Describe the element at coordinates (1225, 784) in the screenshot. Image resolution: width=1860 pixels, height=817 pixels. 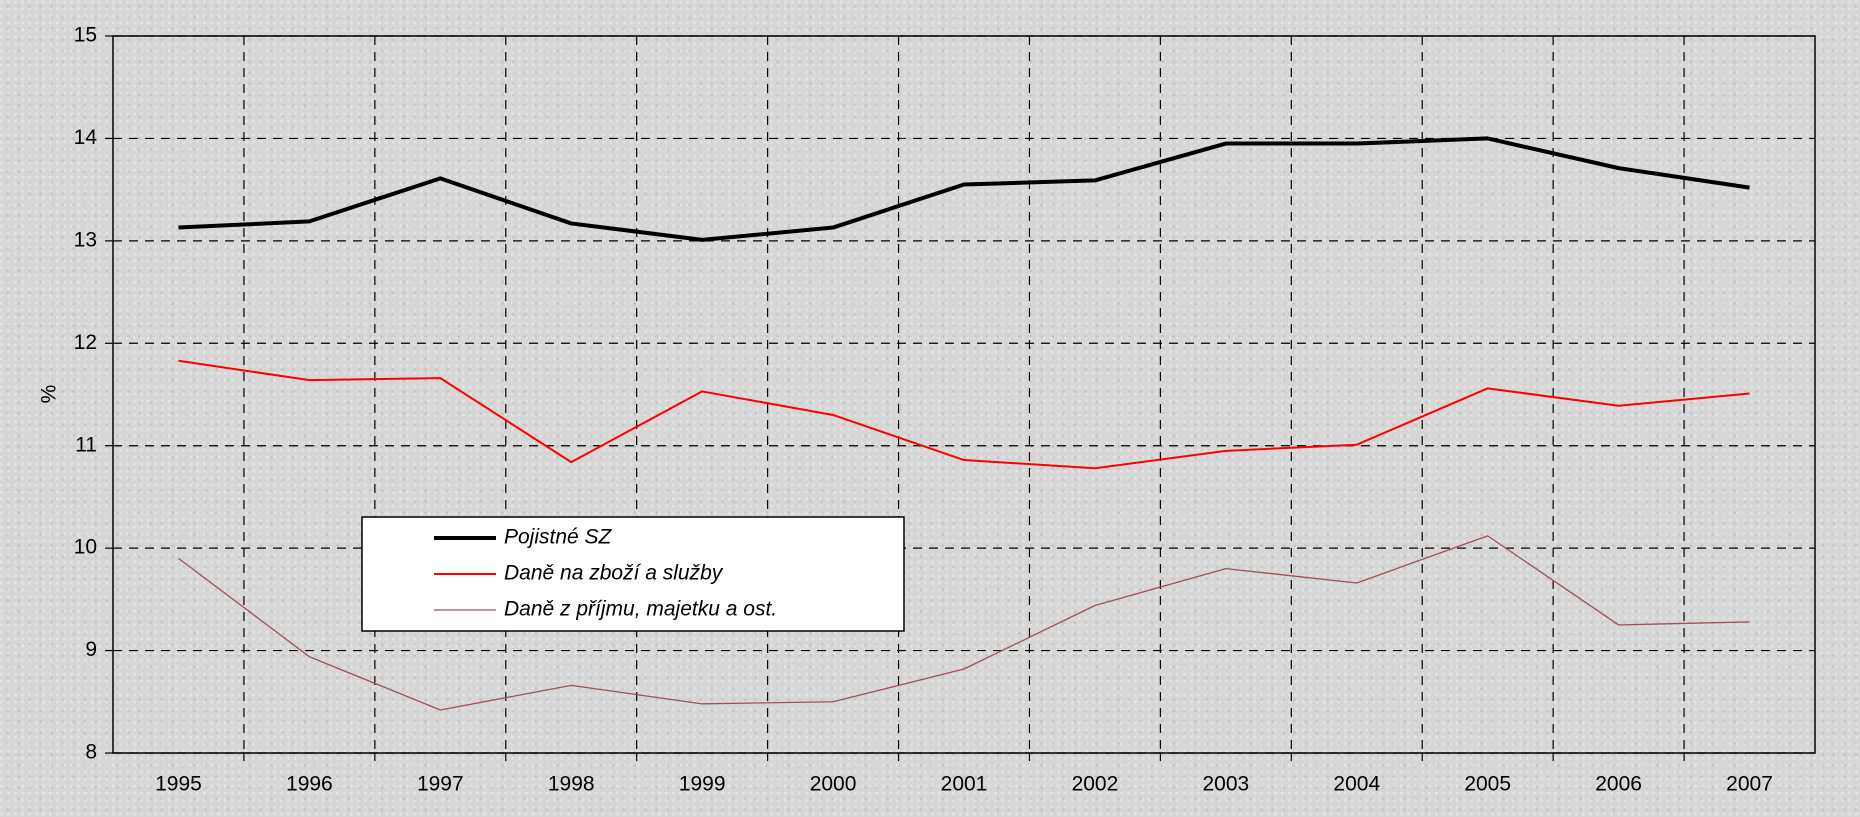
I see `x-tick-label: 2003` at that location.